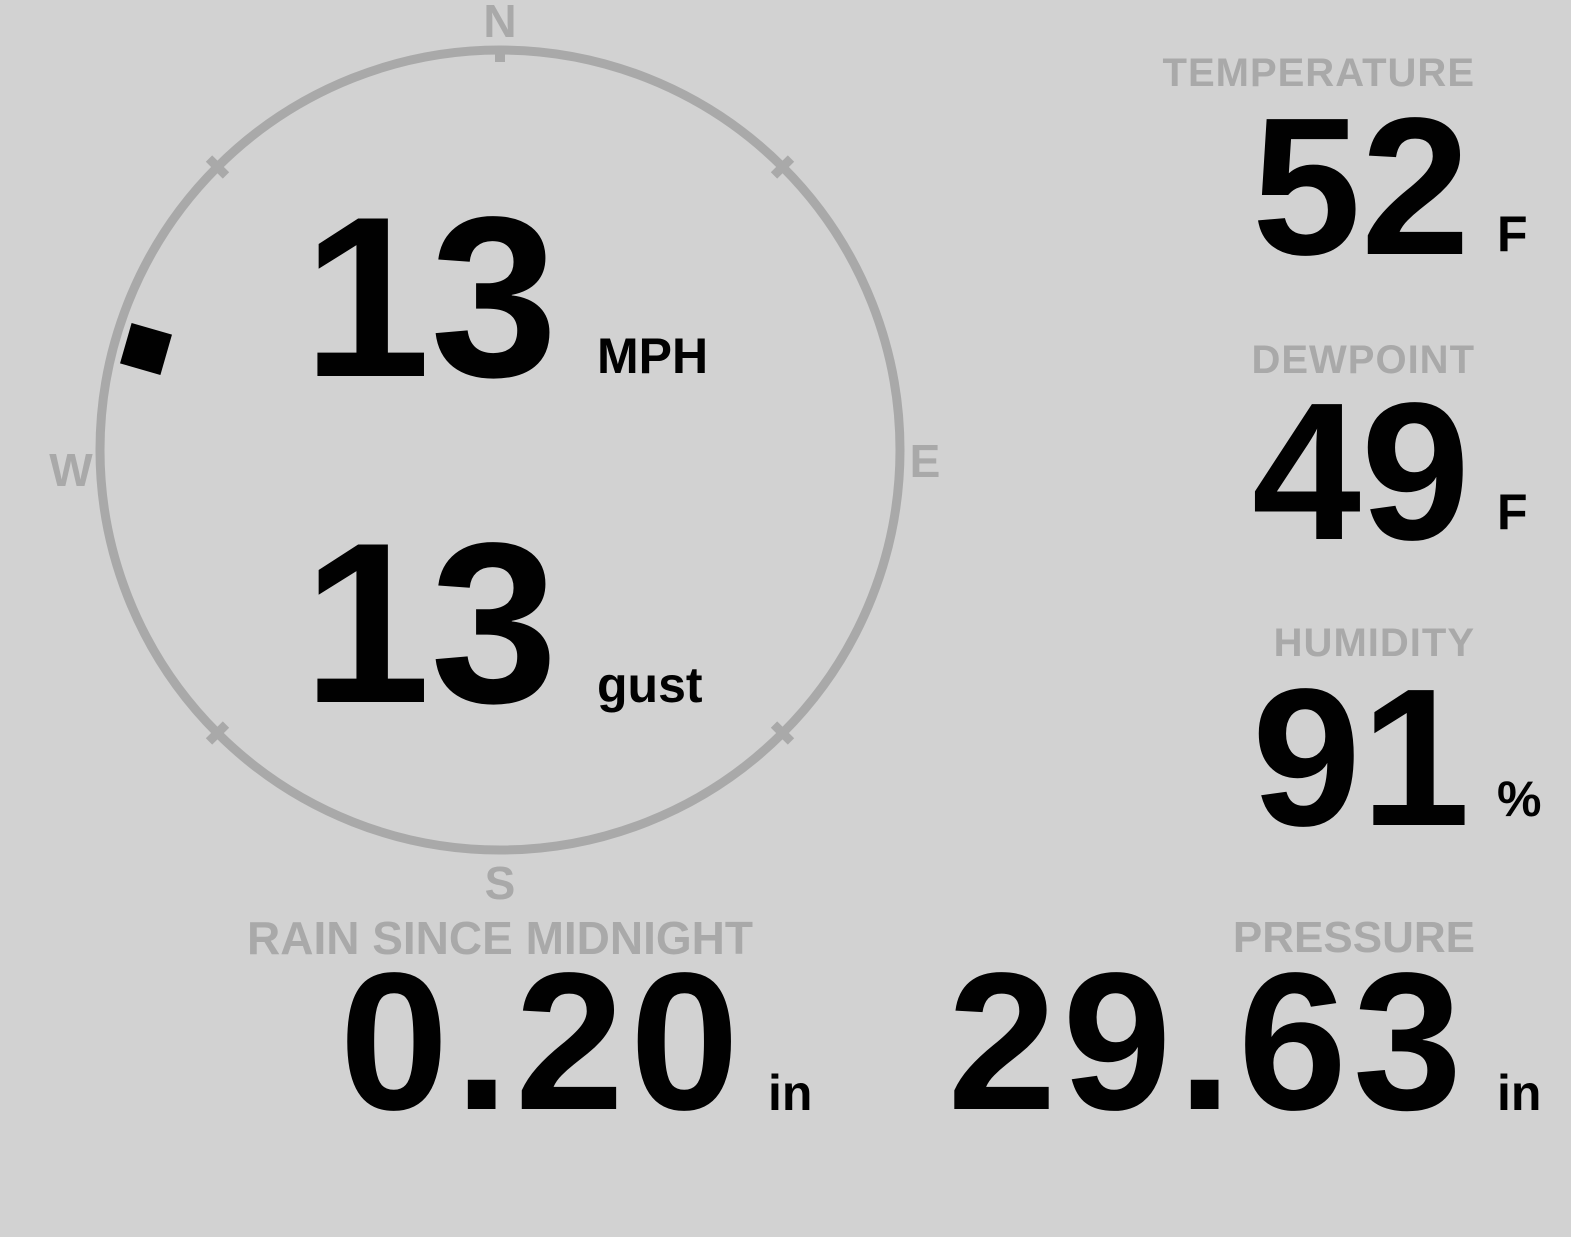 This screenshot has height=1237, width=1571. What do you see at coordinates (1512, 234) in the screenshot?
I see `temperature-unit: F` at bounding box center [1512, 234].